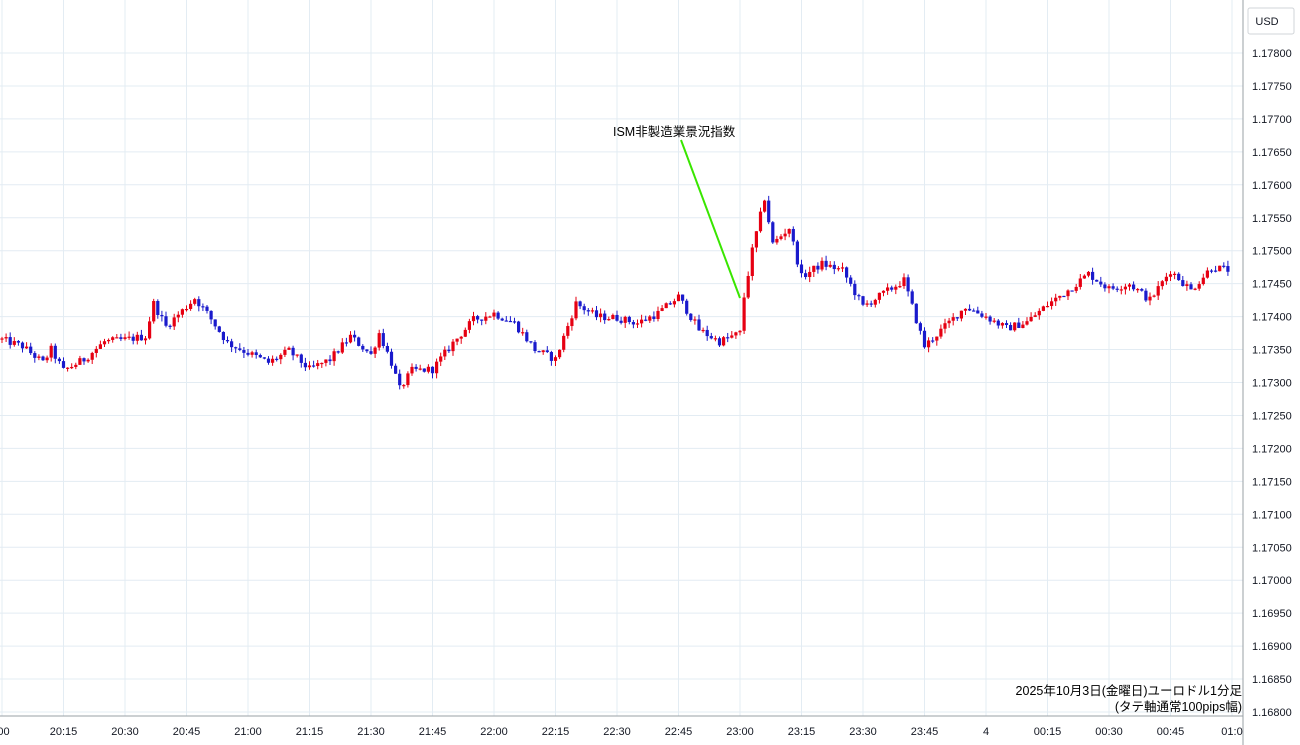 The width and height of the screenshot is (1300, 745). What do you see at coordinates (863, 732) in the screenshot?
I see `time-tick-label: 23:30` at bounding box center [863, 732].